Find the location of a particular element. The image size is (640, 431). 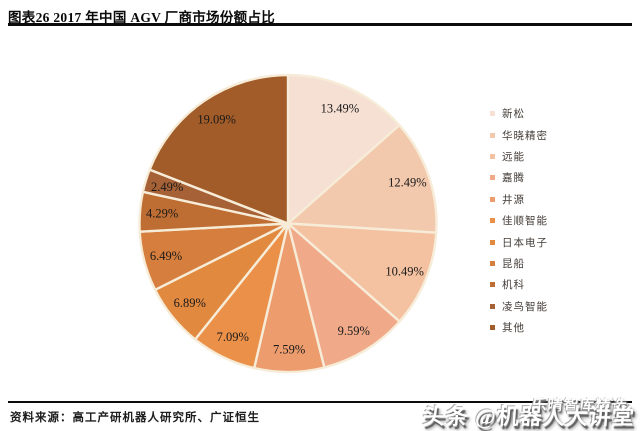

chart-legend: 新松华晓精密远能嘉腾井源佳顺智能日本电子昆船机科凌鸟智能其他 is located at coordinates (519, 220).